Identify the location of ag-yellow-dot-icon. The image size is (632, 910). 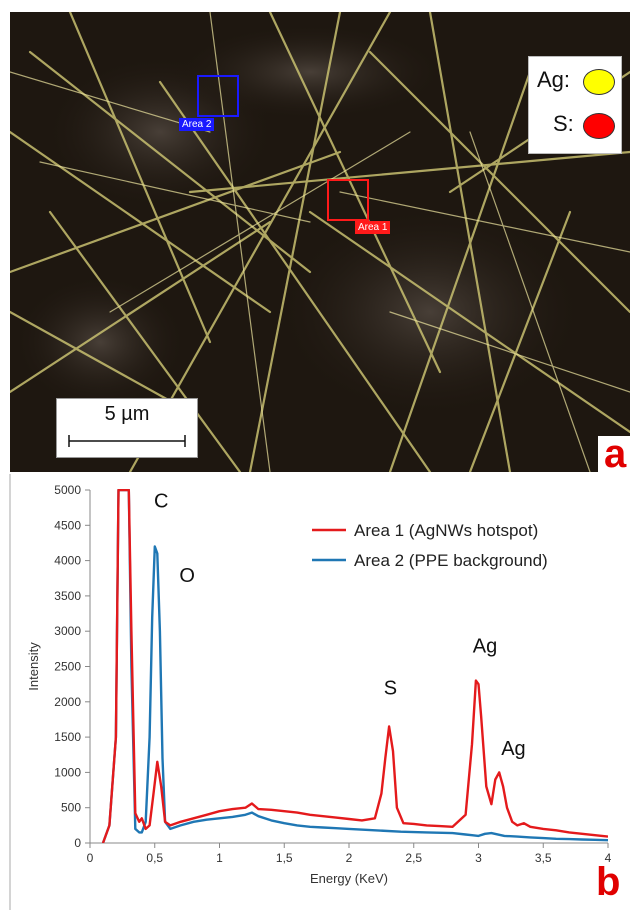
(599, 82).